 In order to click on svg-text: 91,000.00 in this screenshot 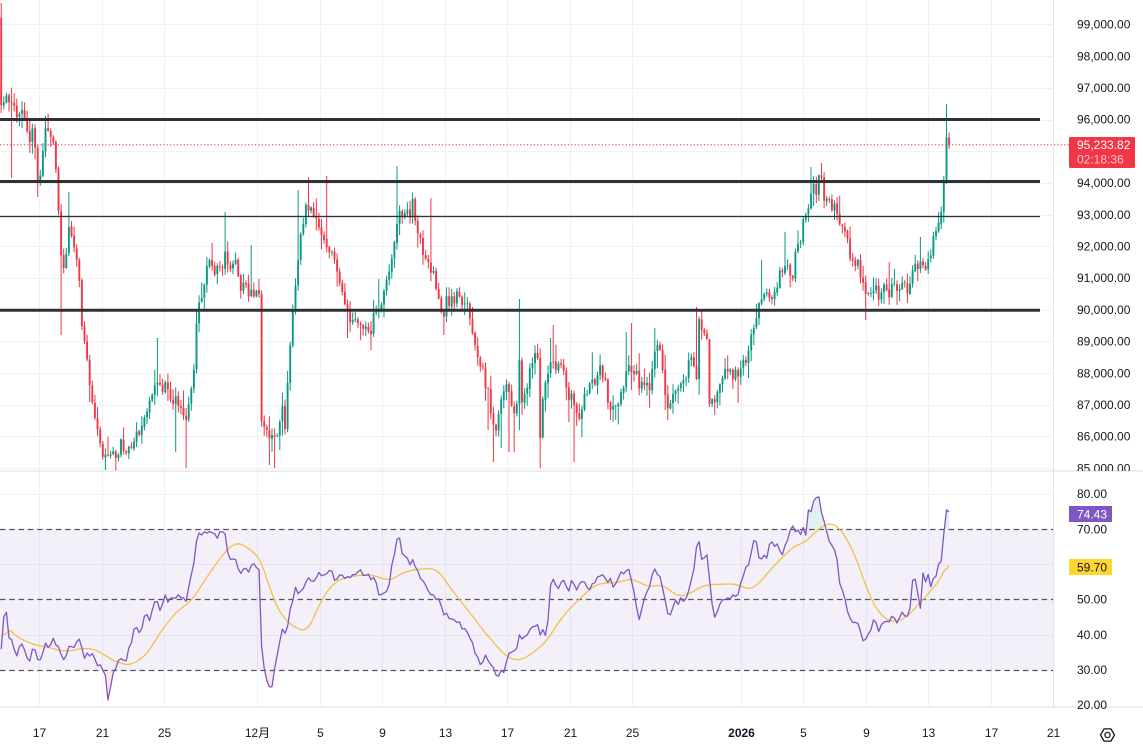, I will do `click(1104, 278)`.